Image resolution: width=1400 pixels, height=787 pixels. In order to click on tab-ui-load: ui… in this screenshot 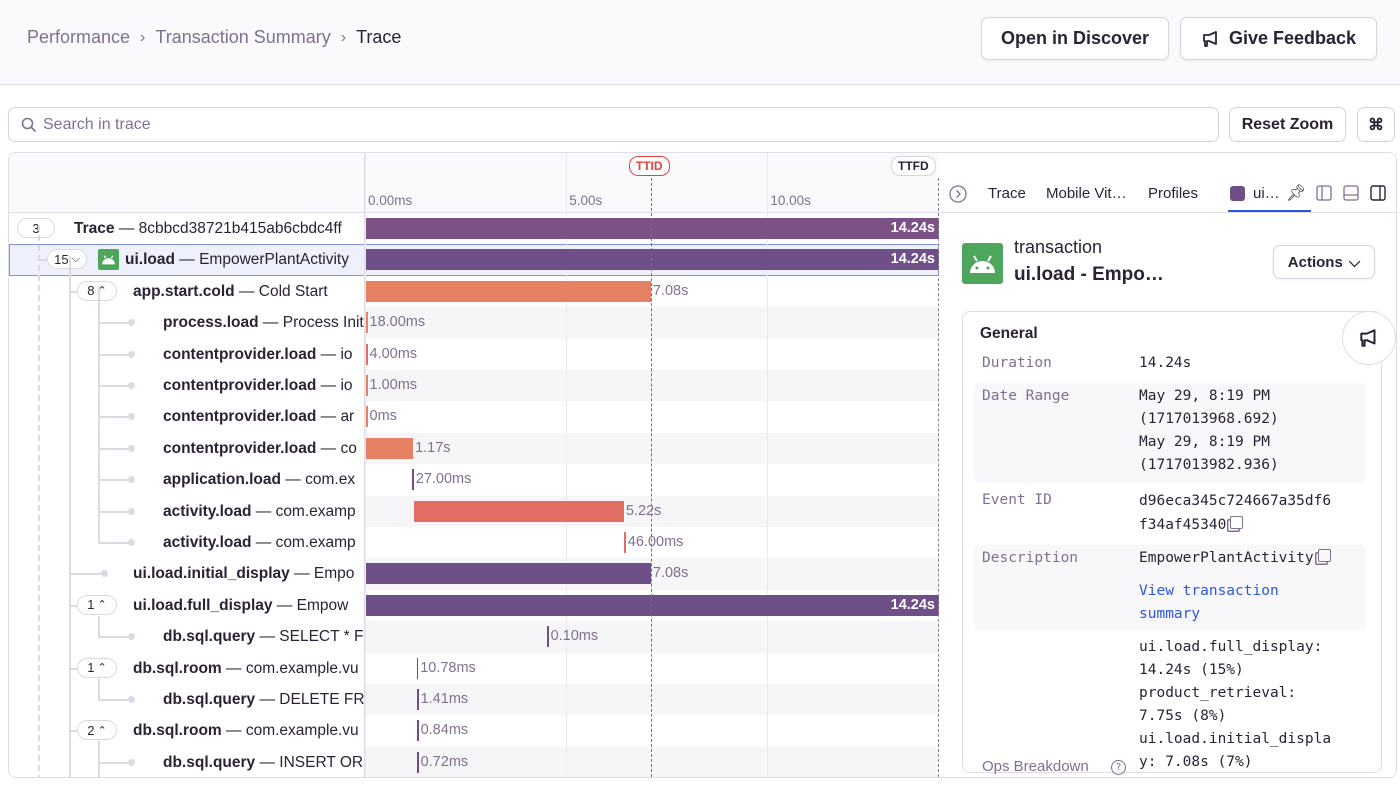, I will do `click(1266, 193)`.